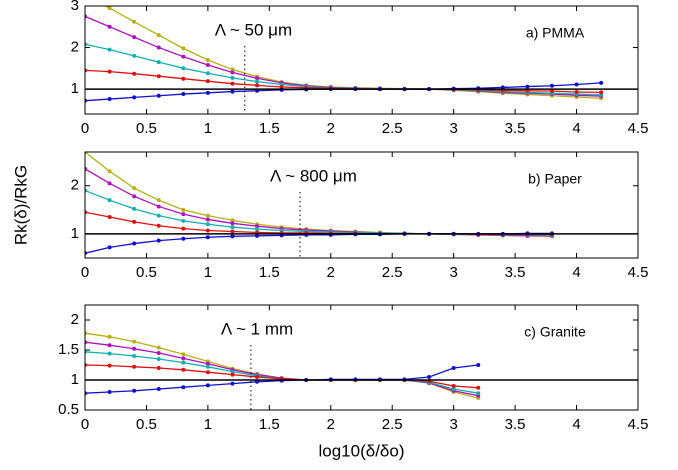  Describe the element at coordinates (453, 128) in the screenshot. I see `x-tick-label: 3` at that location.